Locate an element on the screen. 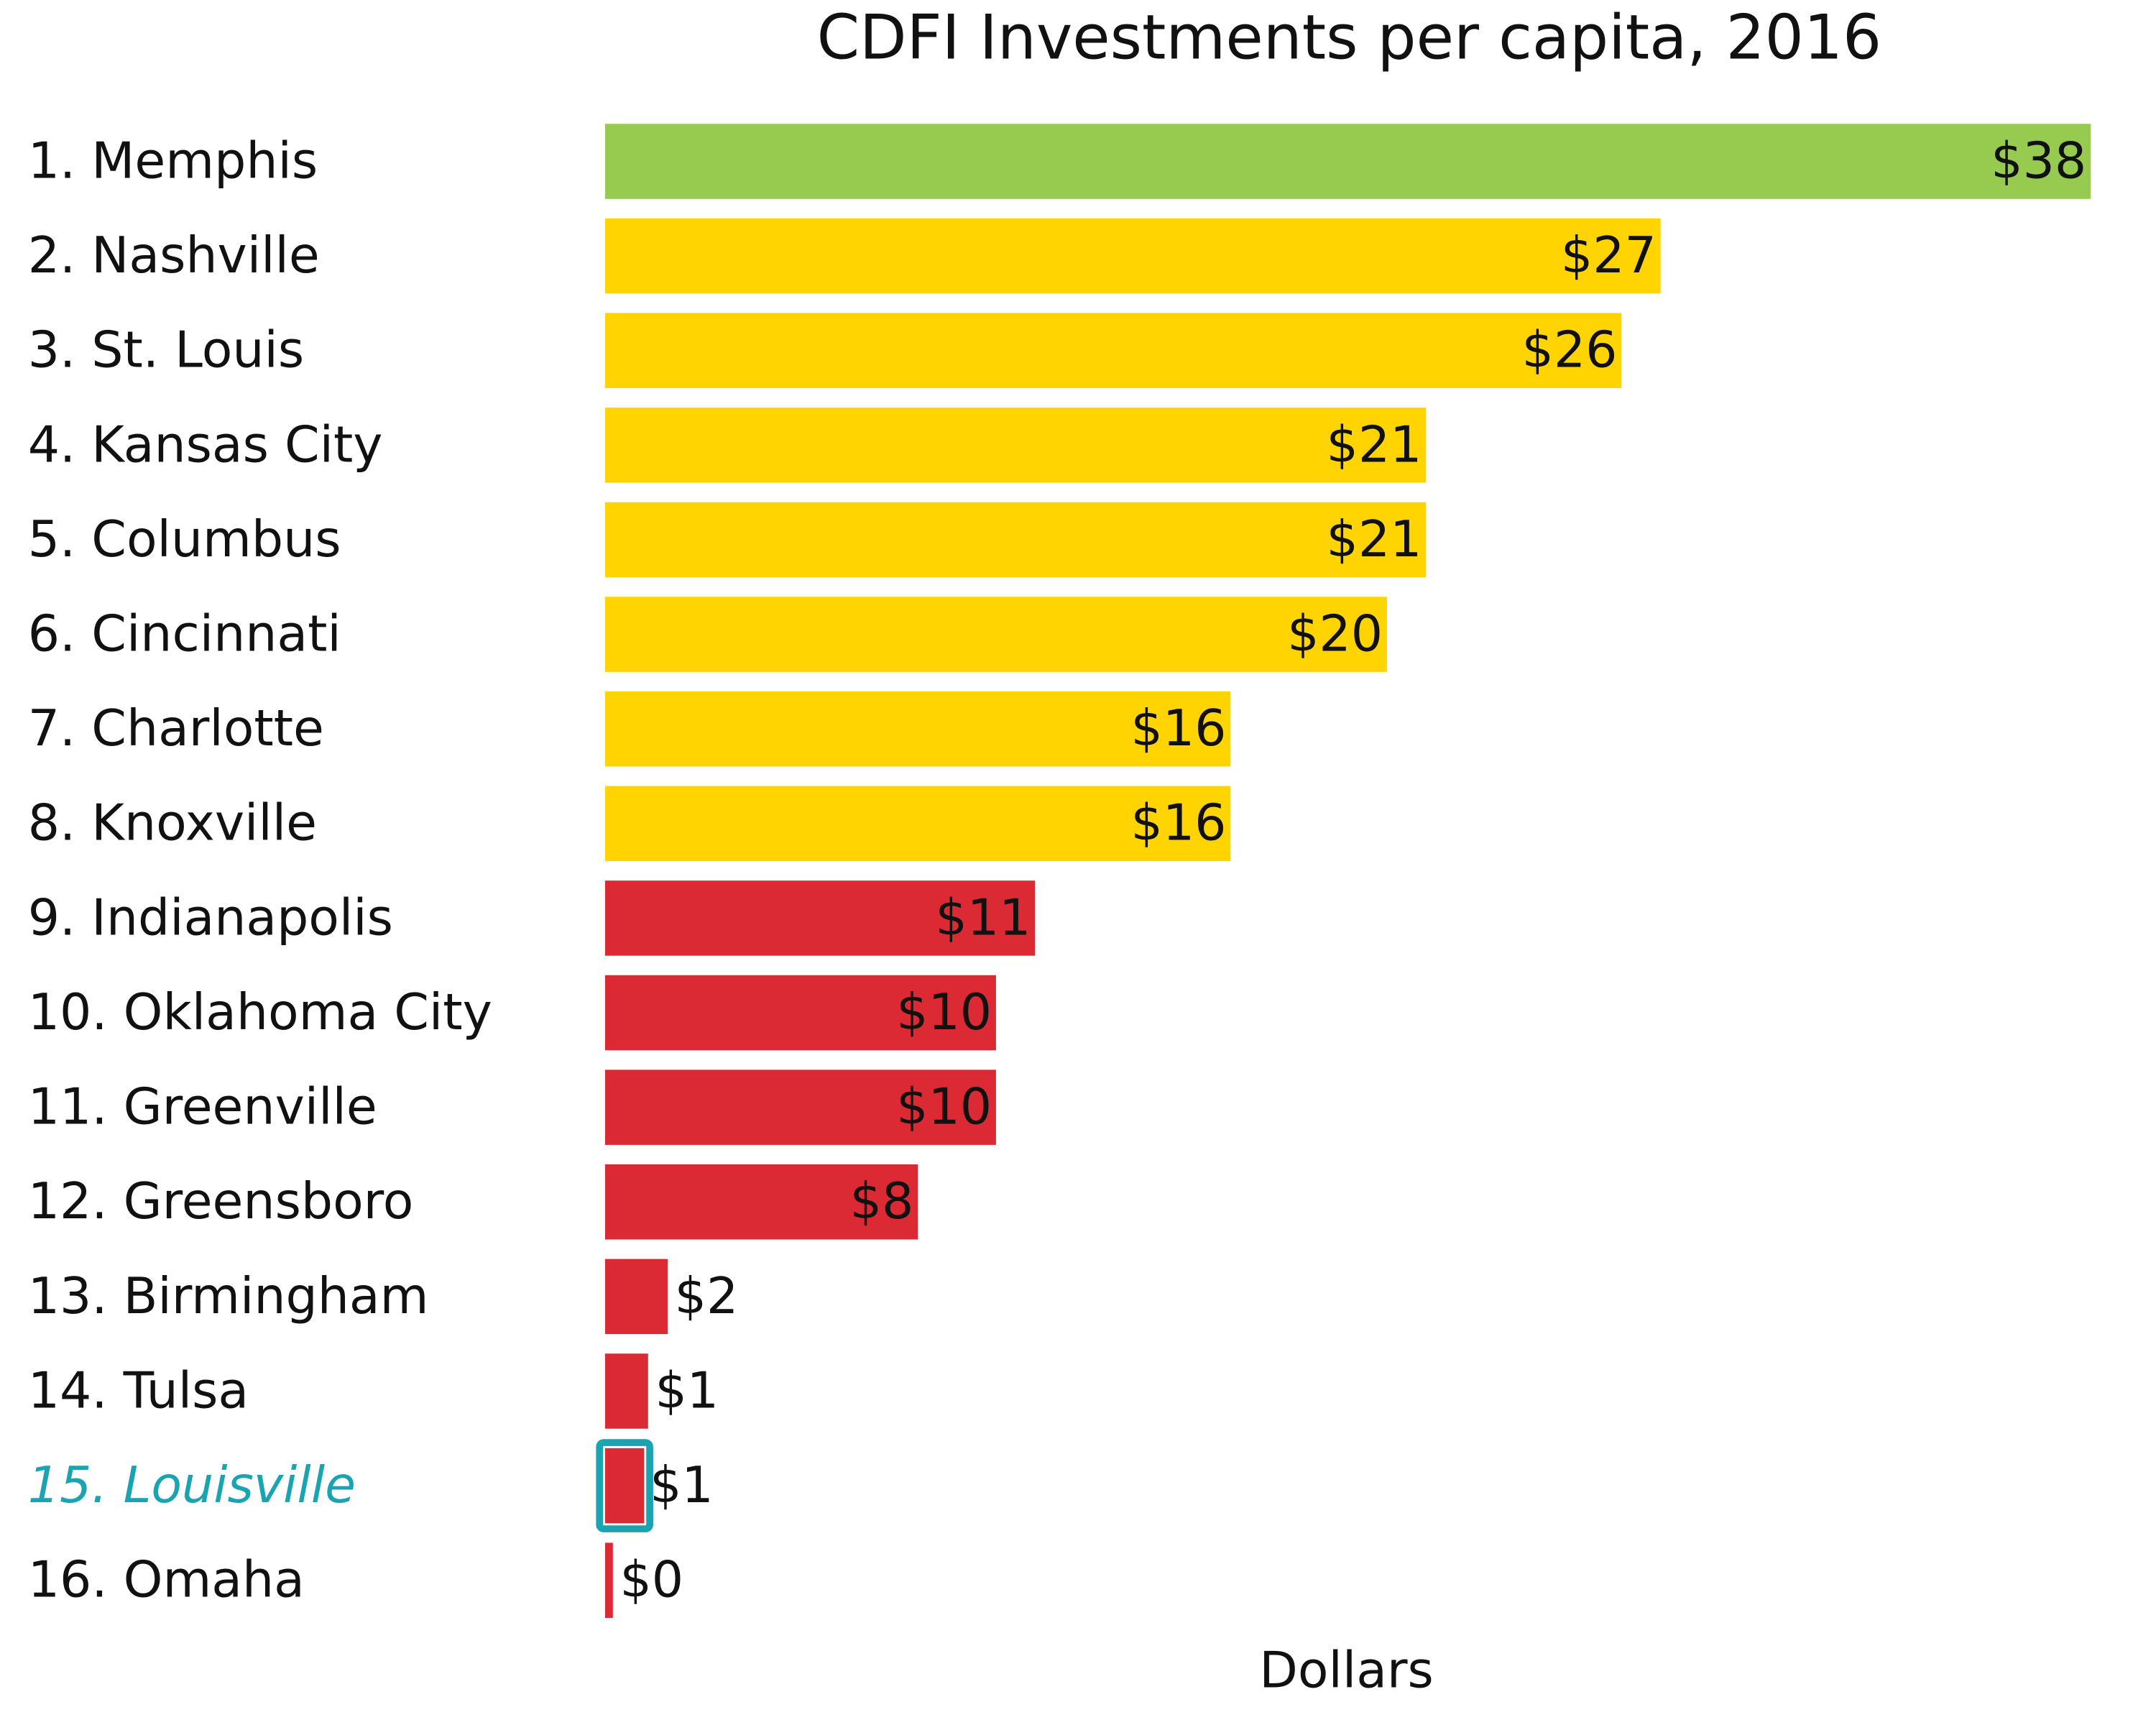 The width and height of the screenshot is (2156, 1725). chart-title: CDFI Investments per capita, 2016 is located at coordinates (1349, 38).